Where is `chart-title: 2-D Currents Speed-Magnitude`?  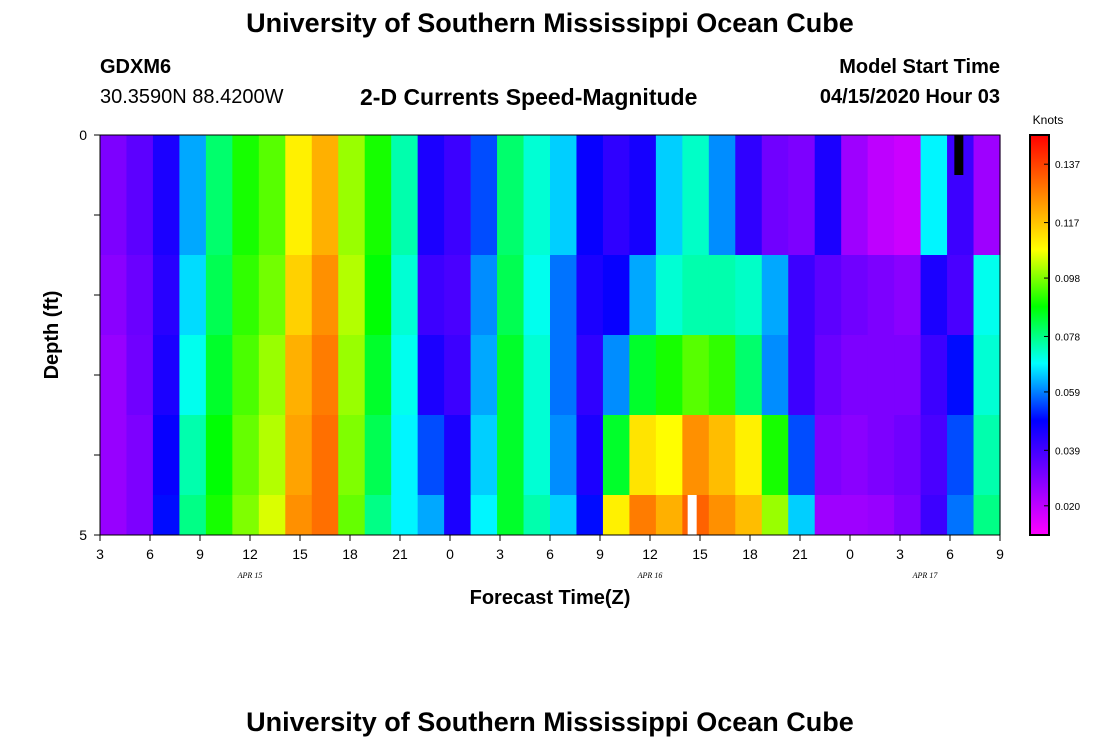 chart-title: 2-D Currents Speed-Magnitude is located at coordinates (529, 97).